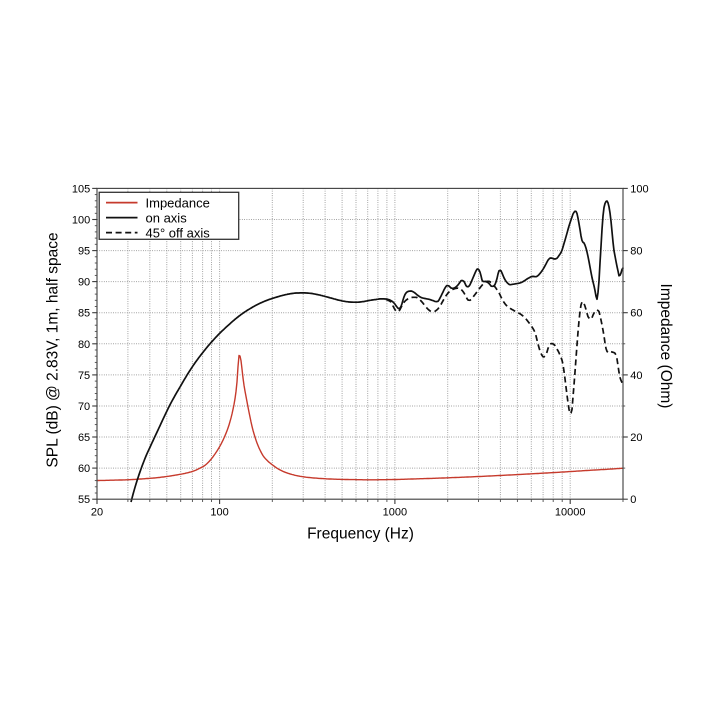  Describe the element at coordinates (570, 513) in the screenshot. I see `svg-text: 10000` at that location.